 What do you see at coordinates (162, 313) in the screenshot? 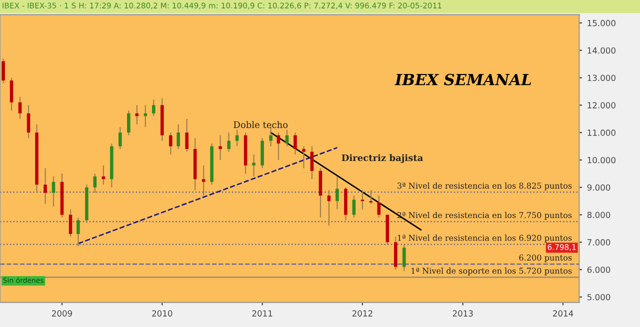
I see `x-tick-label: 2010` at bounding box center [162, 313].